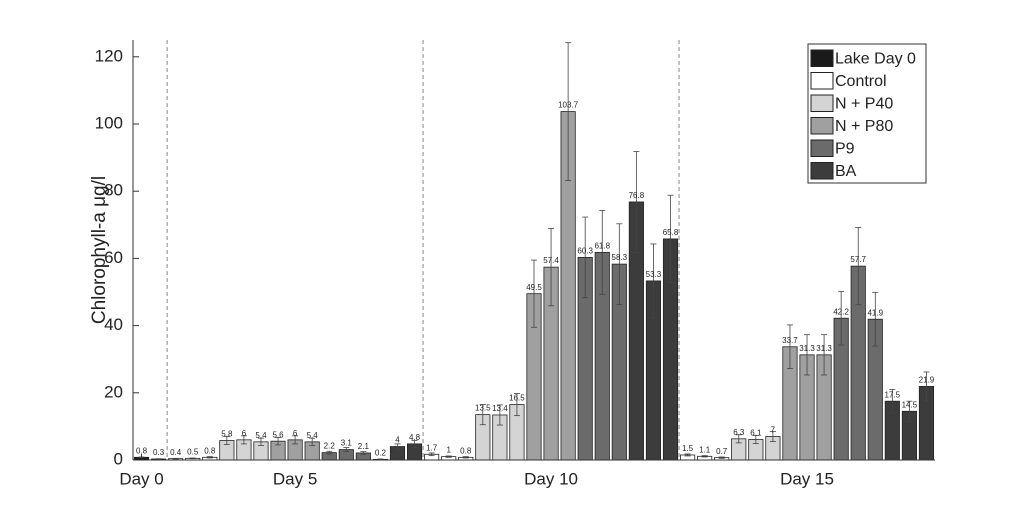 The height and width of the screenshot is (517, 1030). I want to click on value-label: 6.1, so click(756, 433).